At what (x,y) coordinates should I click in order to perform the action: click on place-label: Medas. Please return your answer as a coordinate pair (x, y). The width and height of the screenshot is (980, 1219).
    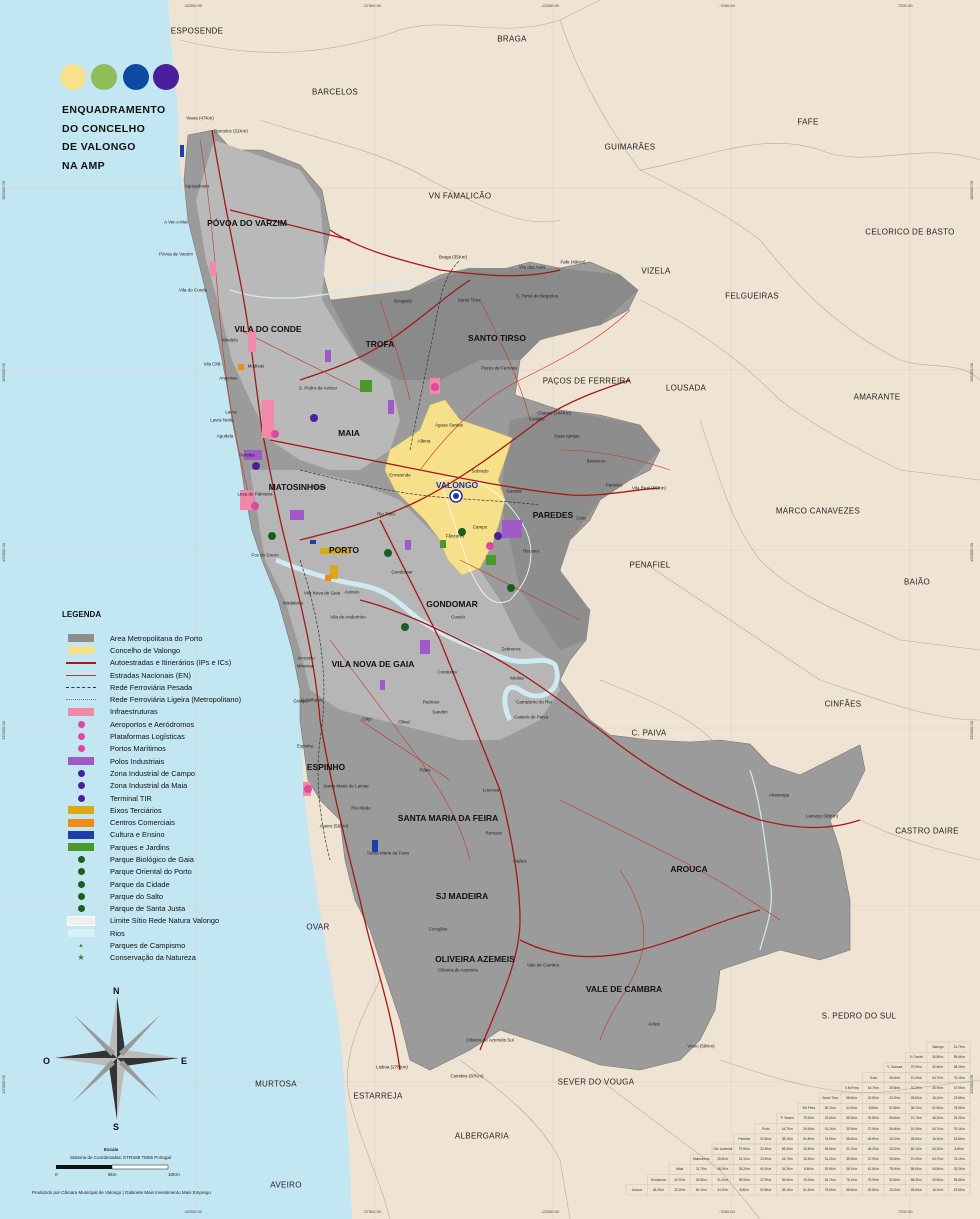
    Looking at the image, I should click on (517, 678).